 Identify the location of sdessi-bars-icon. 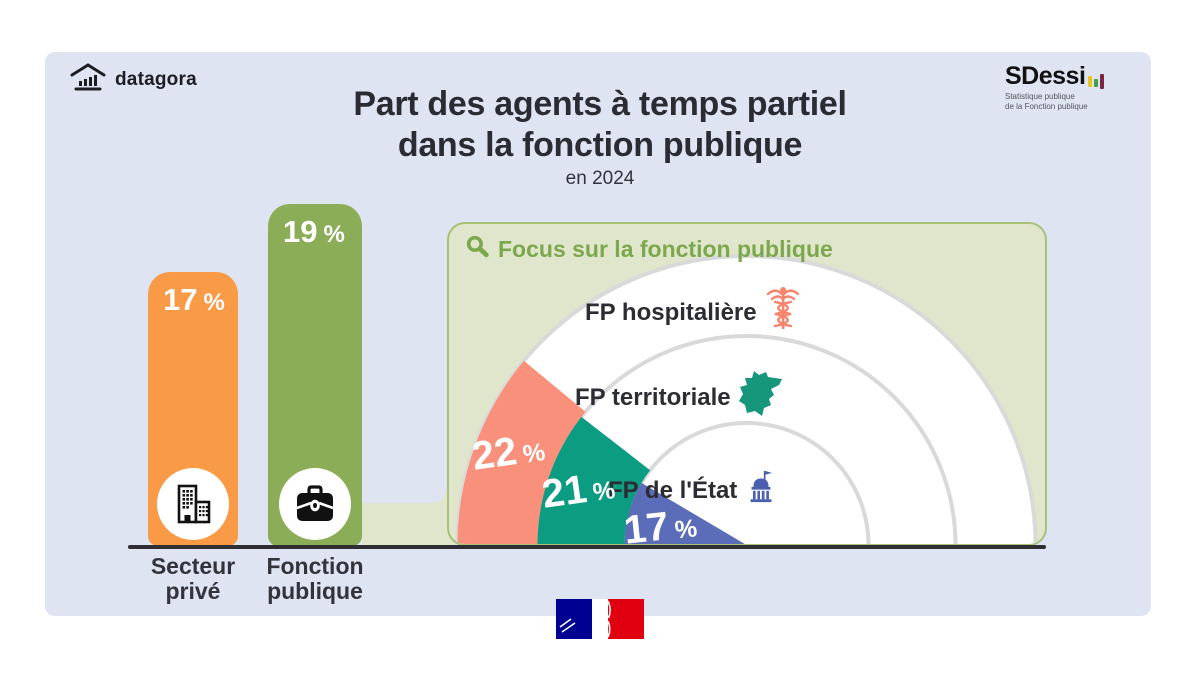
(1096, 81).